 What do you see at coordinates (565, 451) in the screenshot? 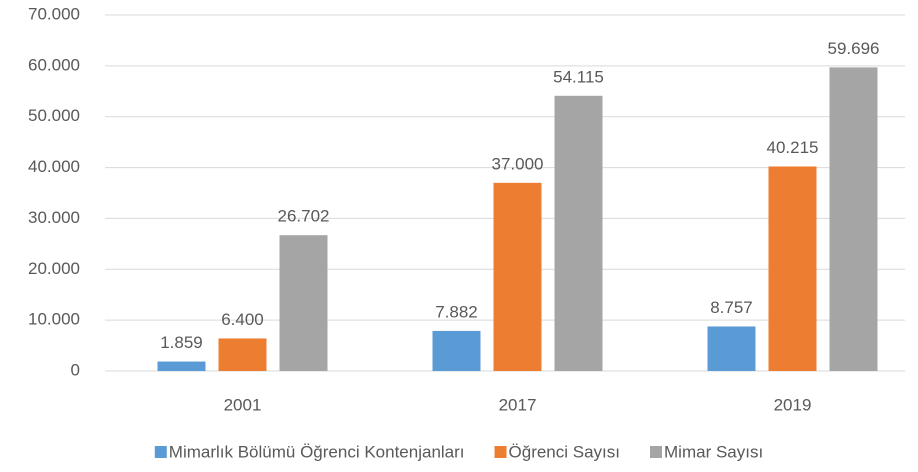
I see `legend-label: Öğrenci Sayısı` at bounding box center [565, 451].